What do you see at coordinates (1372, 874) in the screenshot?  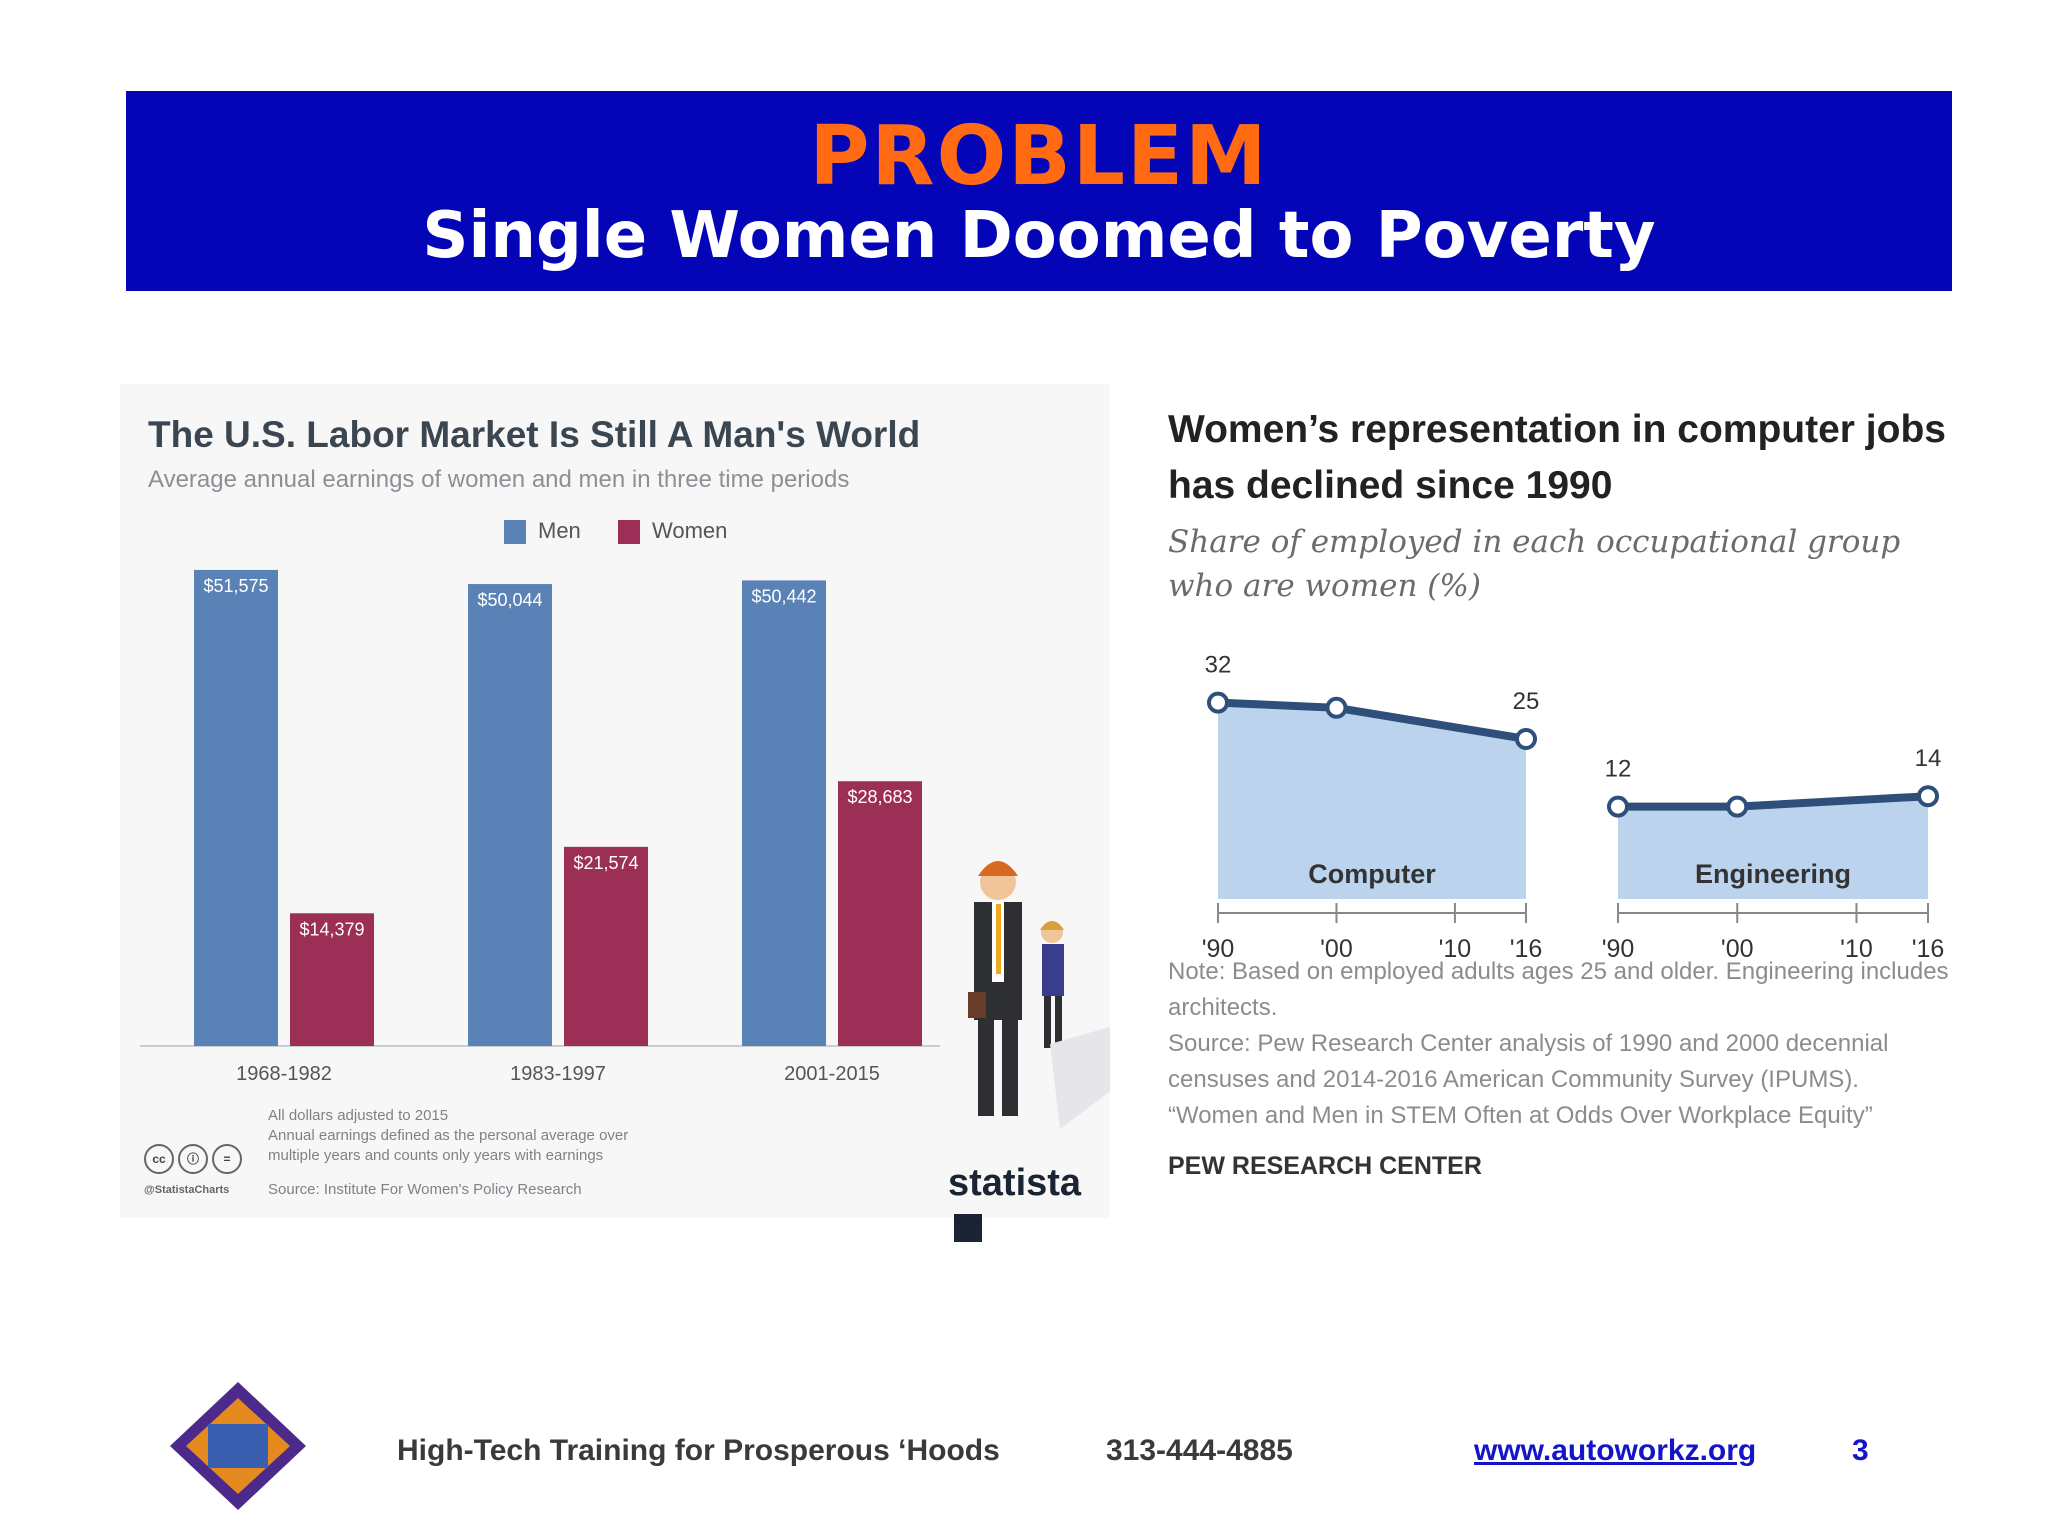 I see `panel-name-computer: Computer` at bounding box center [1372, 874].